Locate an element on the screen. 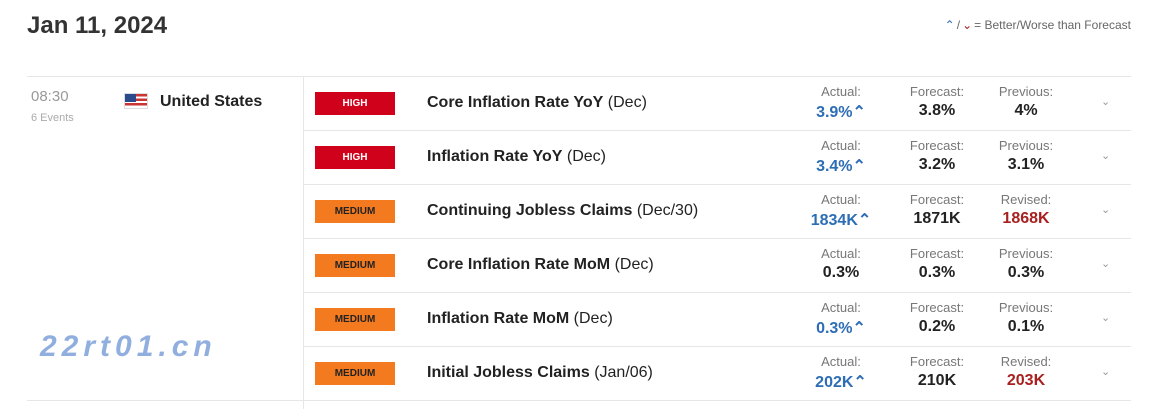 The image size is (1150, 409). event-count: 6 Events is located at coordinates (52, 118).